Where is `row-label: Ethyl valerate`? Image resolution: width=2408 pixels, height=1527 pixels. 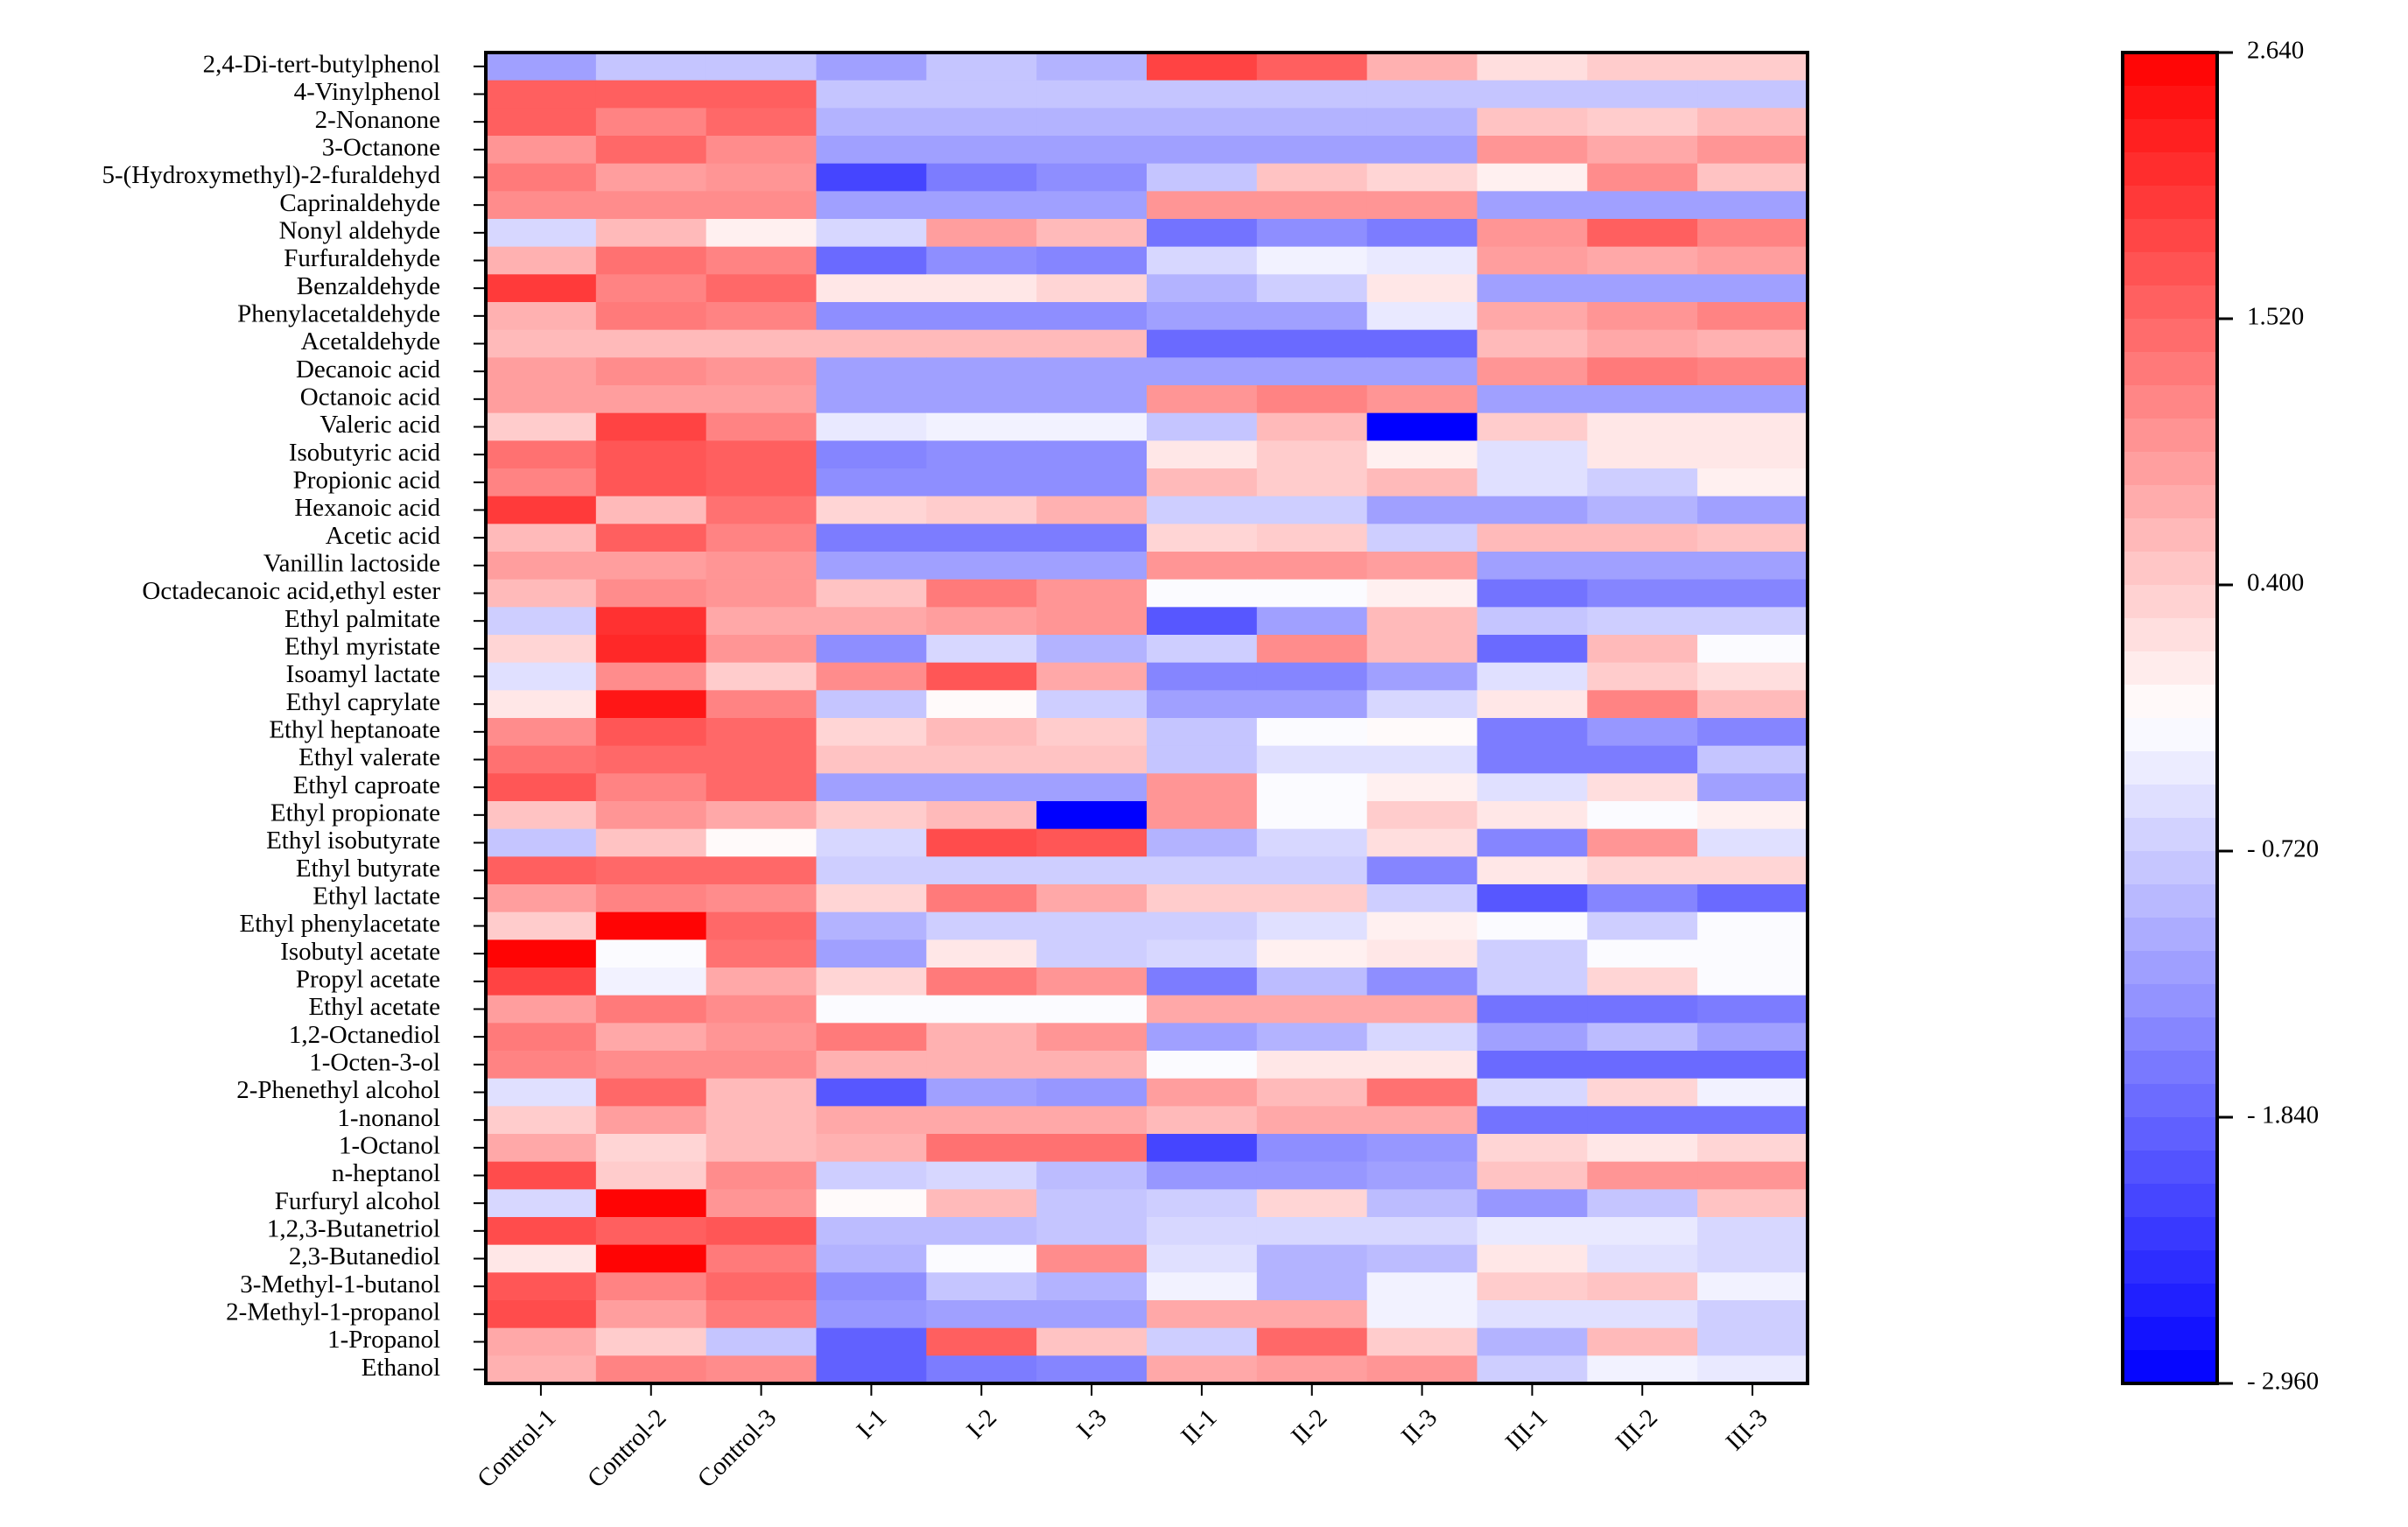 row-label: Ethyl valerate is located at coordinates (369, 757).